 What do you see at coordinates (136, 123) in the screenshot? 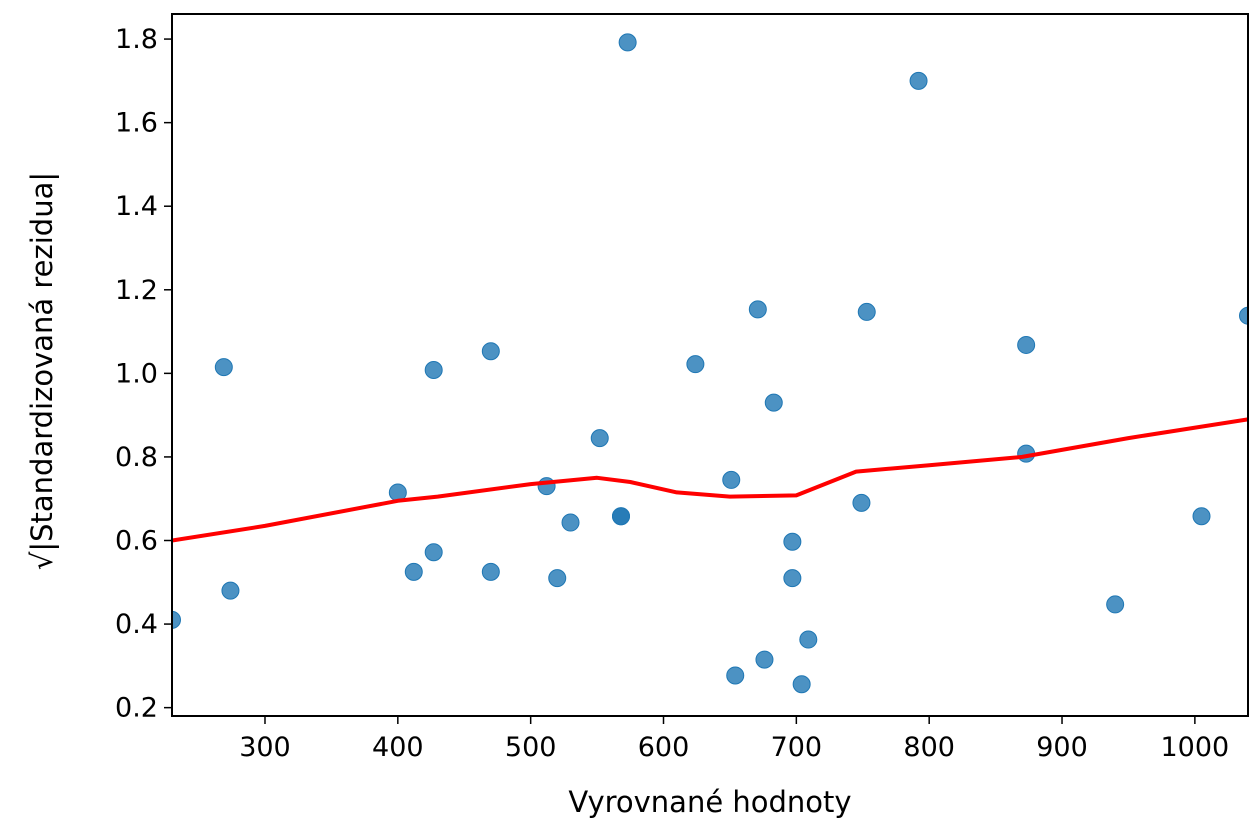
I see `y-tick-label: 1.6` at bounding box center [136, 123].